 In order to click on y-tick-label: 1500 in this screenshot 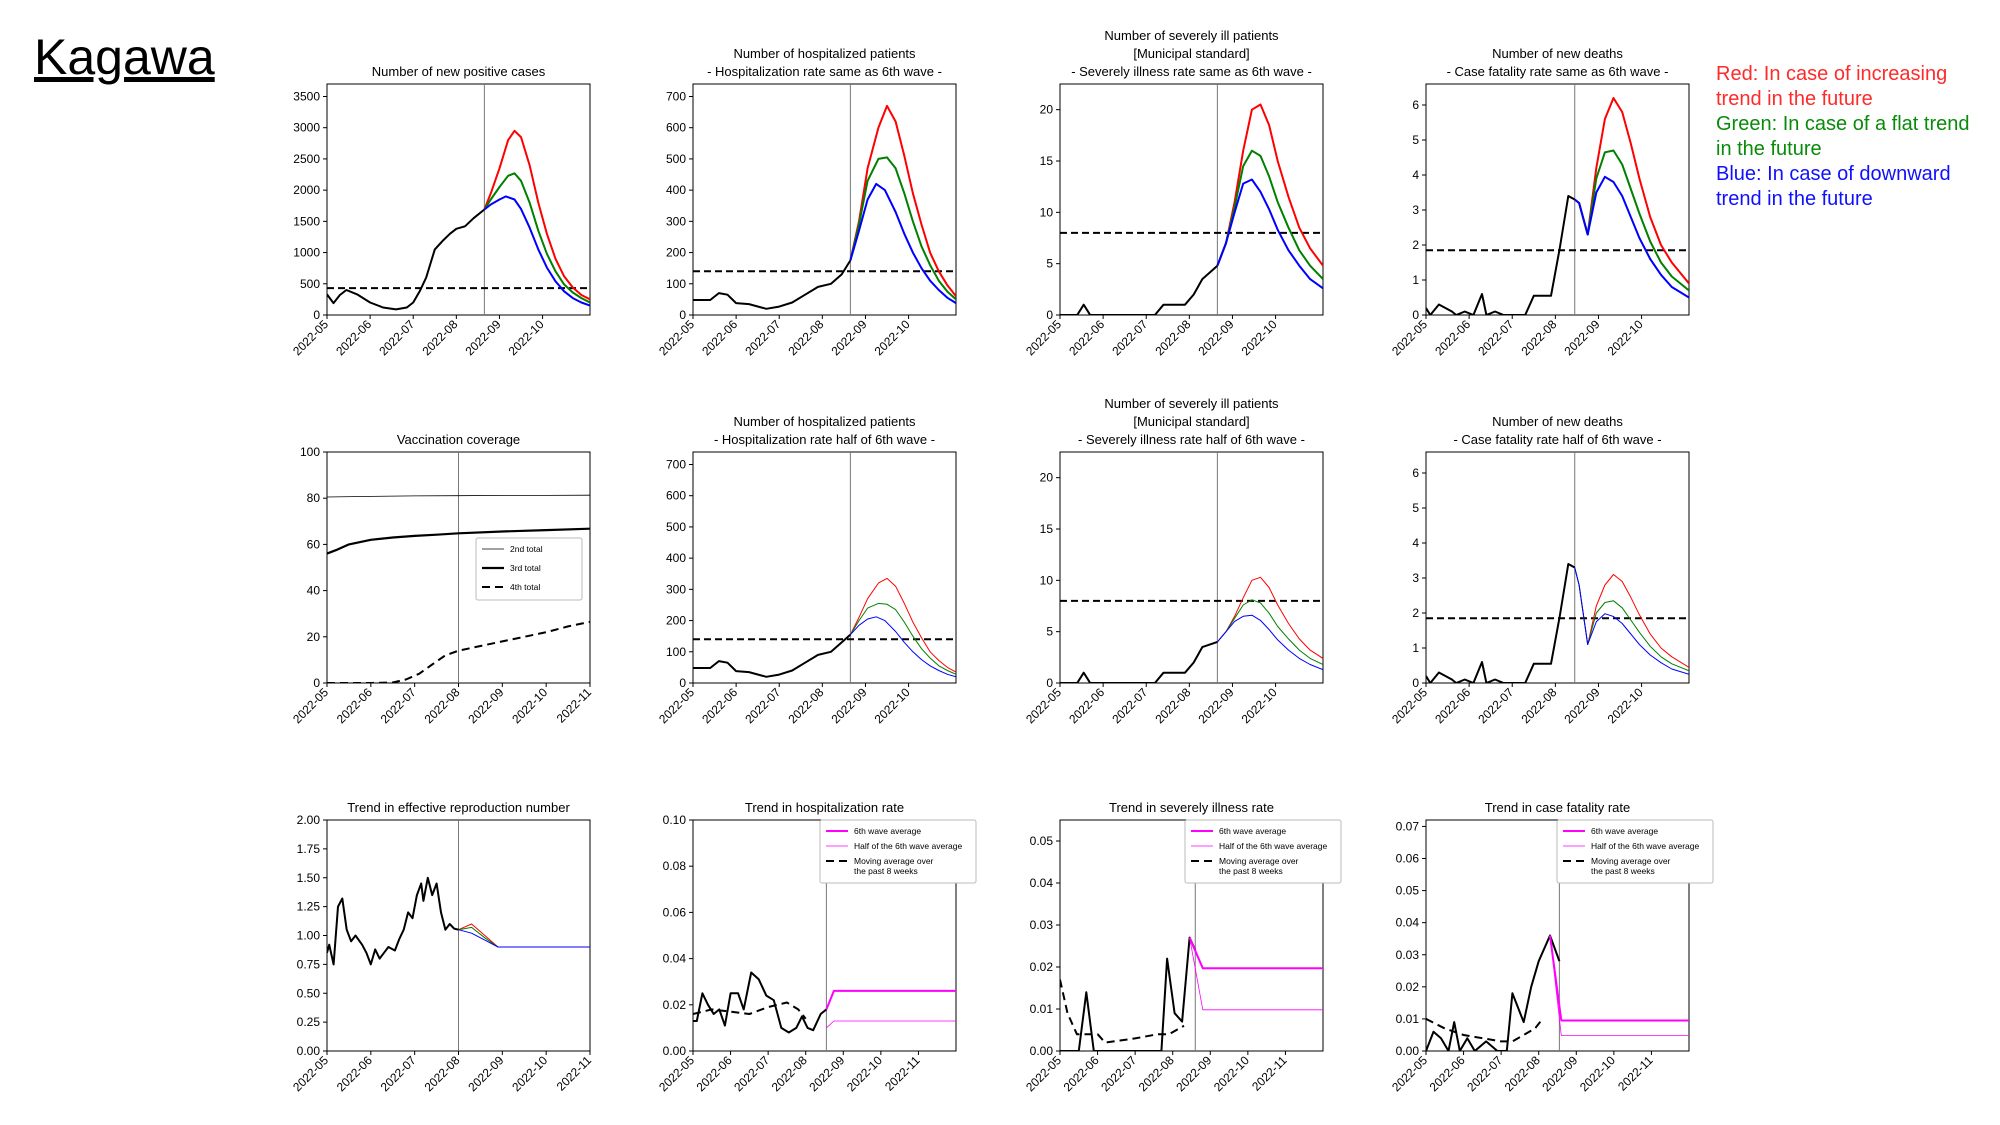, I will do `click(306, 221)`.